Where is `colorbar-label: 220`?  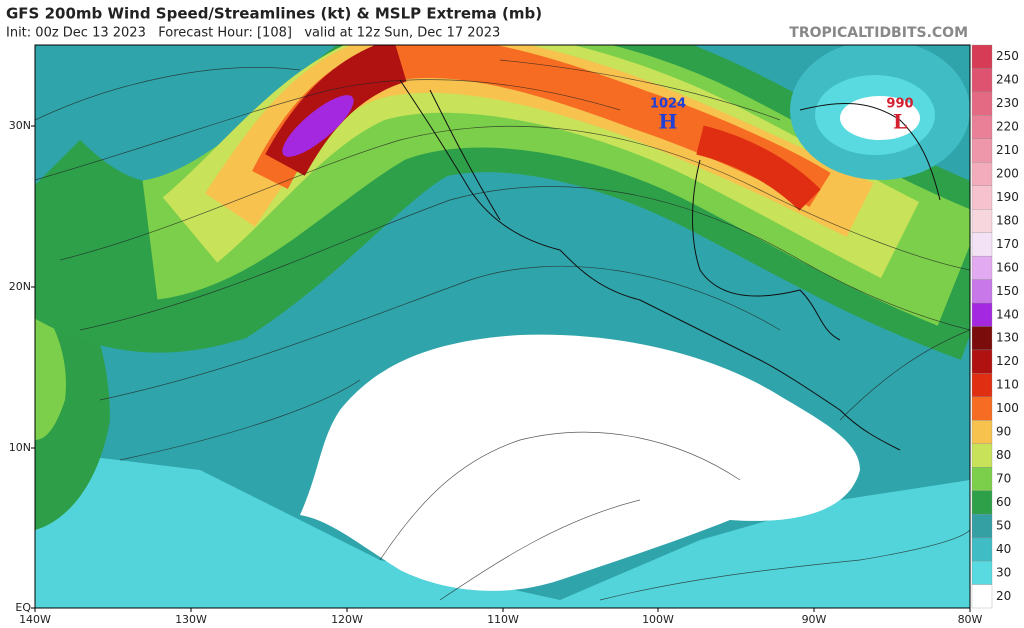
colorbar-label: 220 is located at coordinates (1007, 127).